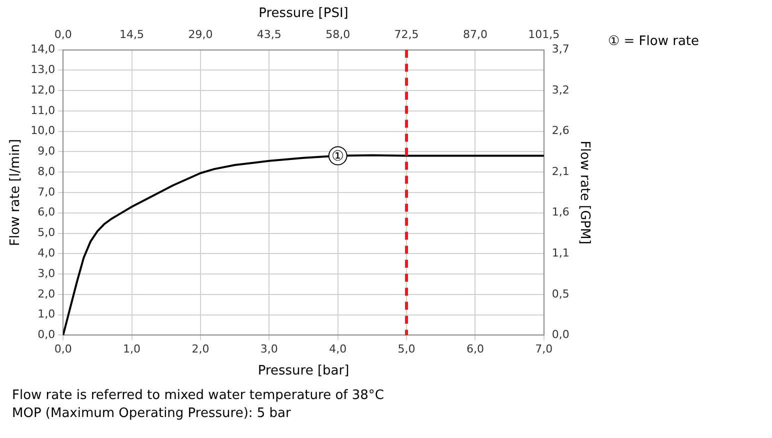  What do you see at coordinates (47, 191) in the screenshot?
I see `y-tick-label: 7,0` at bounding box center [47, 191].